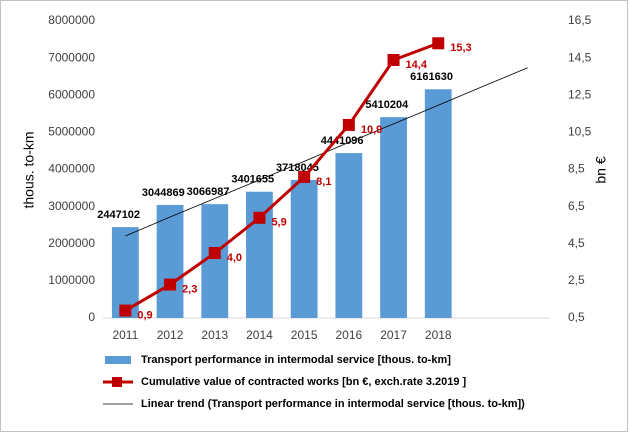  I want to click on y2-tick-label: 16,5, so click(580, 20).